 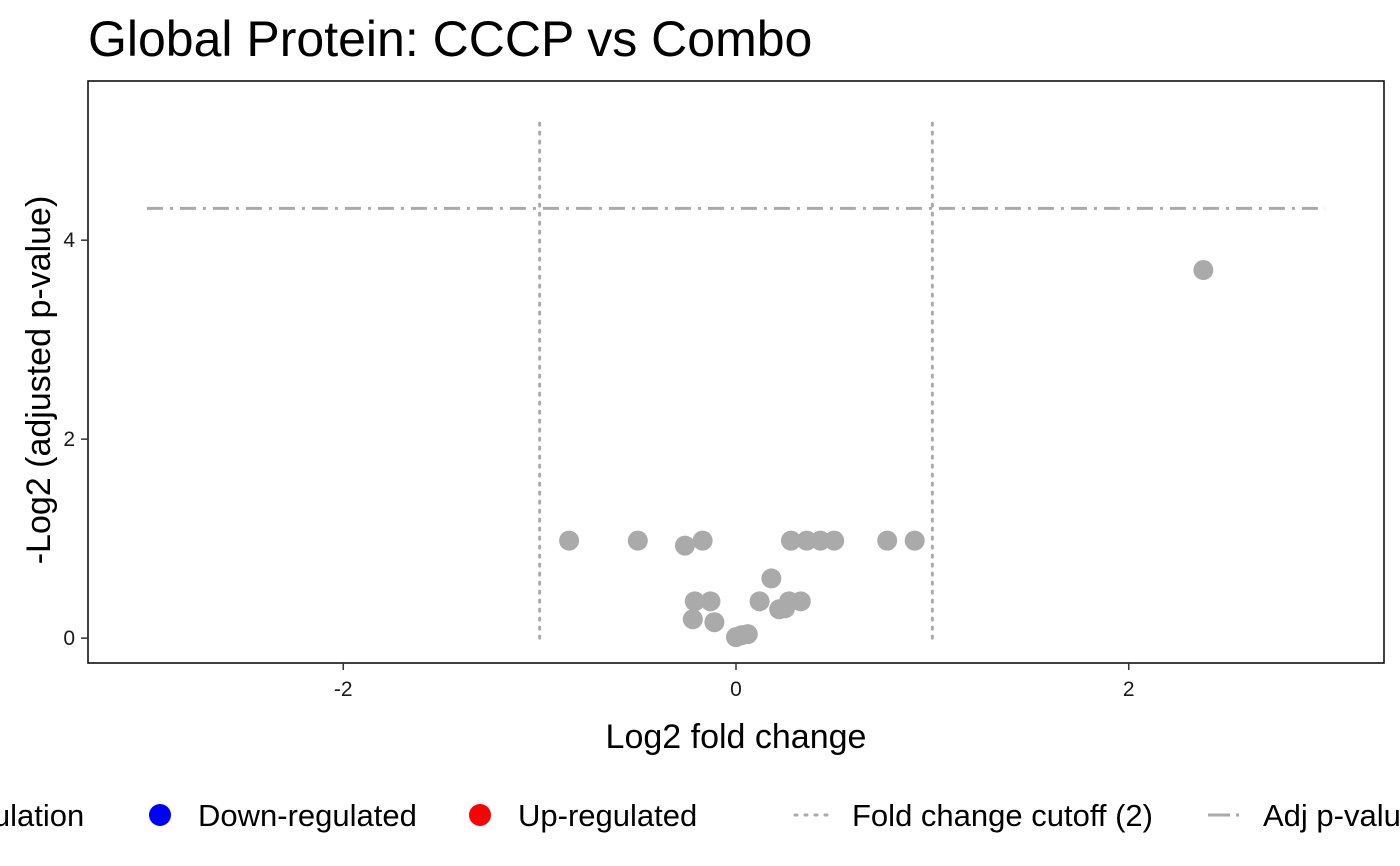 I want to click on y-tick-label: 0, so click(x=69, y=638).